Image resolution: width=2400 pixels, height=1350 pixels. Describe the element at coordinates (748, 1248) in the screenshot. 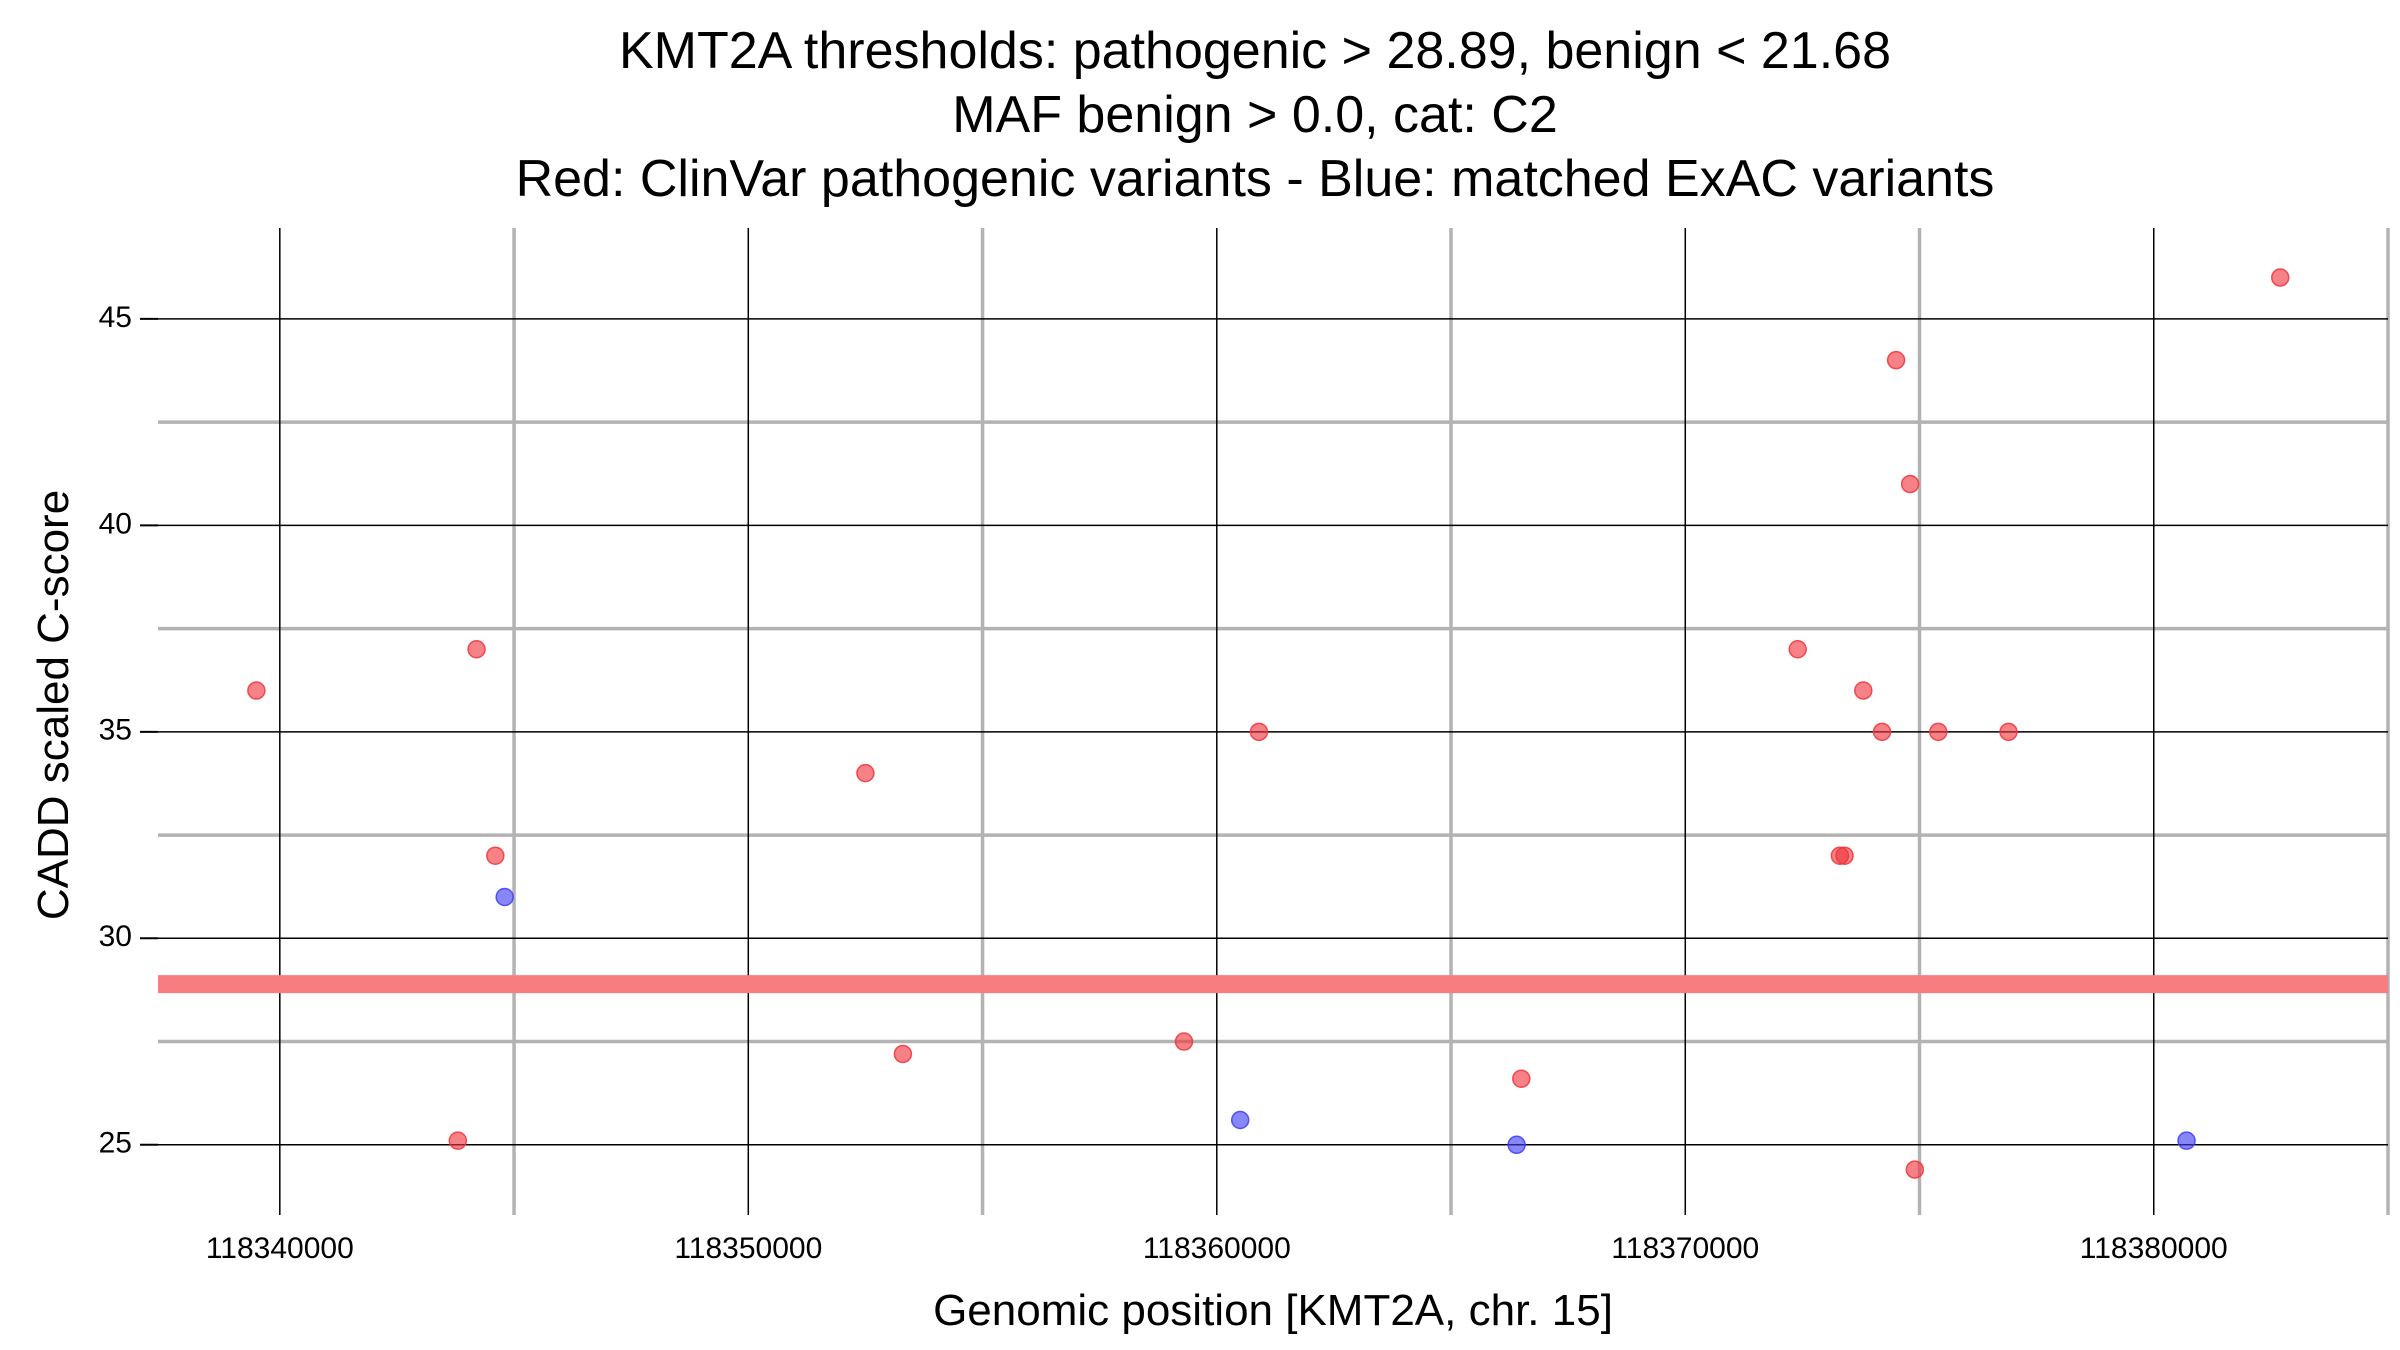

I see `x-tick-label: 118350000` at that location.